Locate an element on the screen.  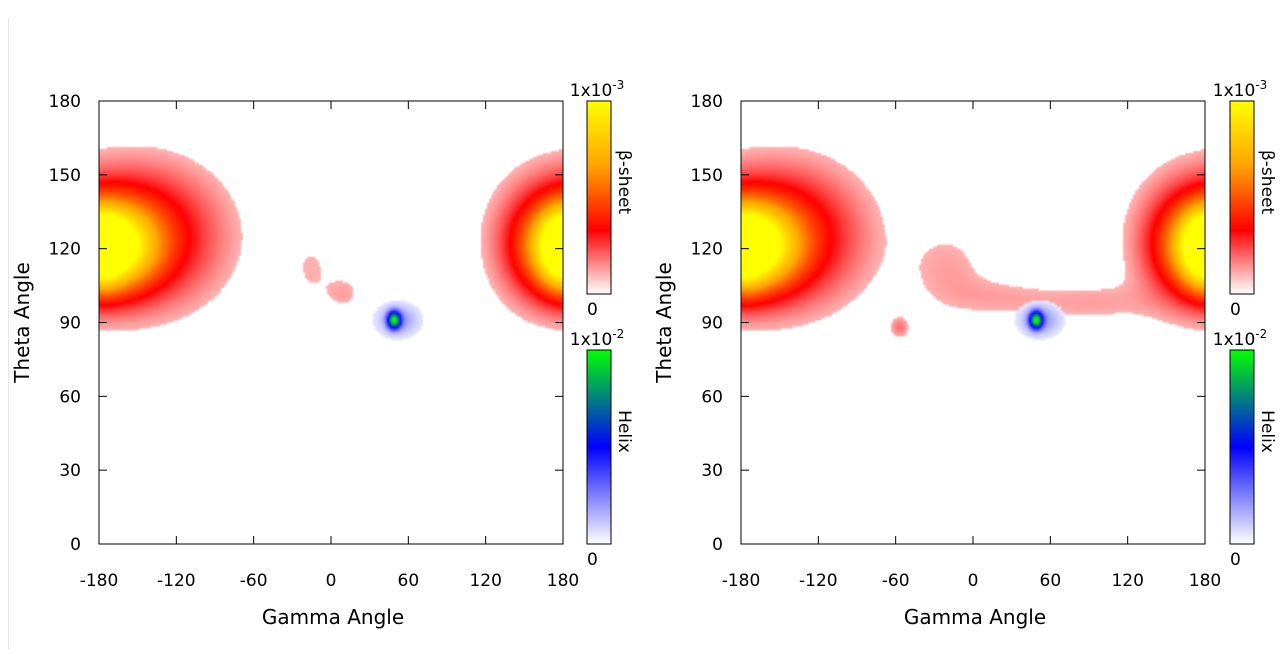
page-divider is located at coordinates (8, 334).